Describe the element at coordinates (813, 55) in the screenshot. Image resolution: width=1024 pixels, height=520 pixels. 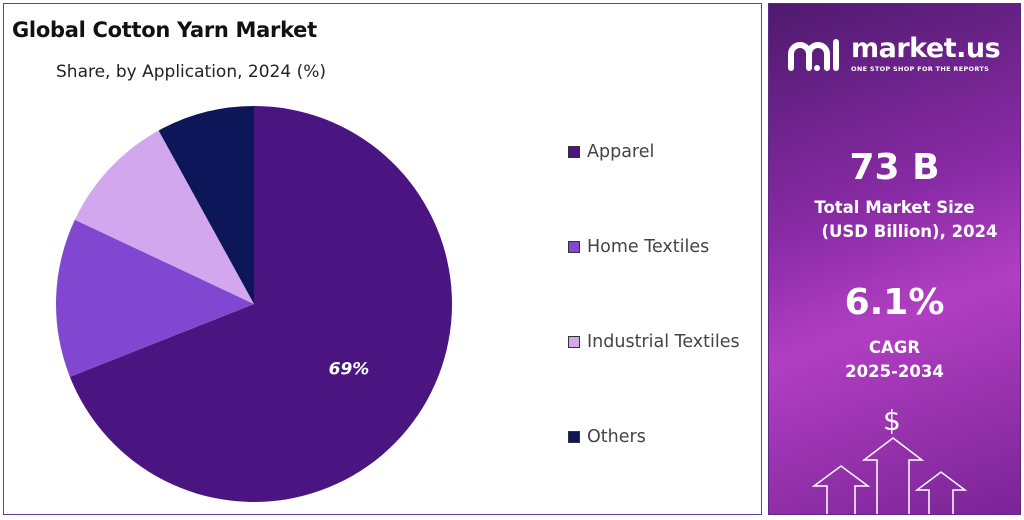
I see `logo-icon` at that location.